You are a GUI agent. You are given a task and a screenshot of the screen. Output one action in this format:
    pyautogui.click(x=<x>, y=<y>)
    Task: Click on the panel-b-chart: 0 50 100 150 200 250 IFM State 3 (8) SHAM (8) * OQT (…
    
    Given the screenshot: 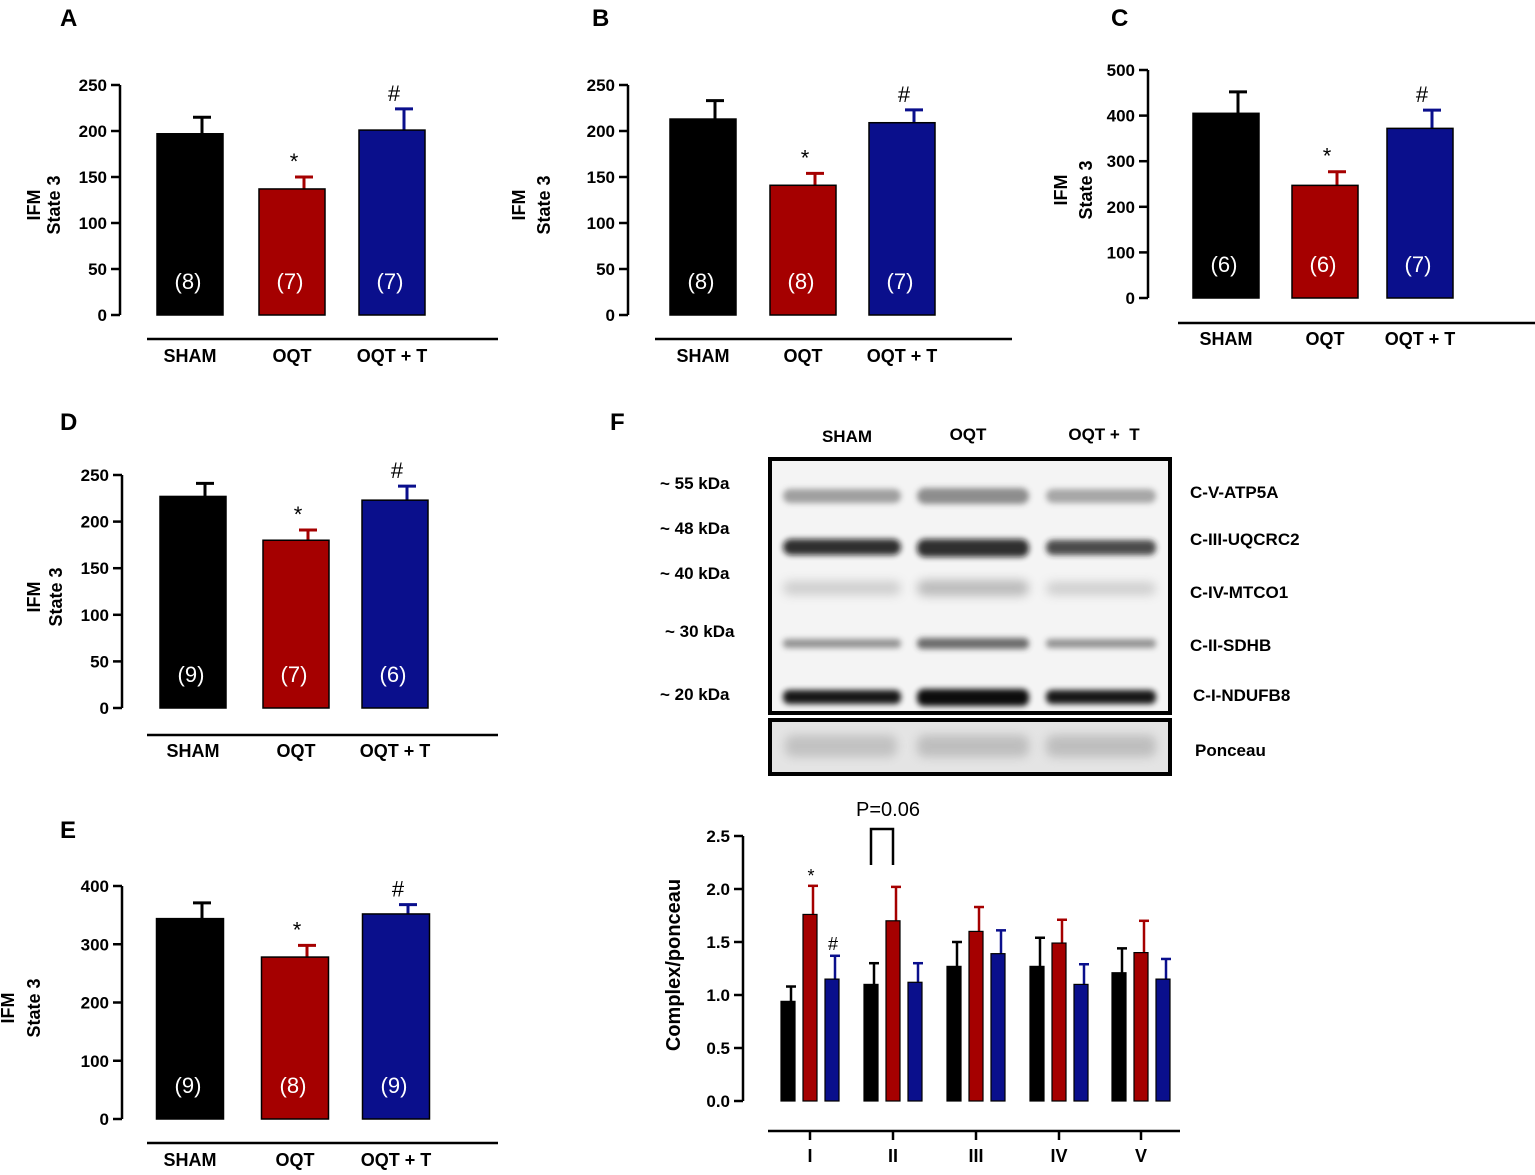 What is the action you would take?
    pyautogui.click(x=760, y=221)
    